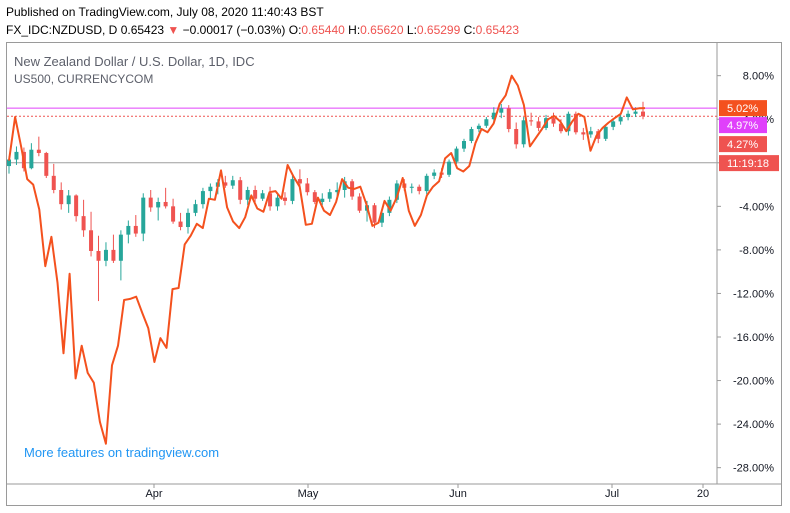 The height and width of the screenshot is (513, 790). I want to click on y-tick-label: 8.00%, so click(758, 77).